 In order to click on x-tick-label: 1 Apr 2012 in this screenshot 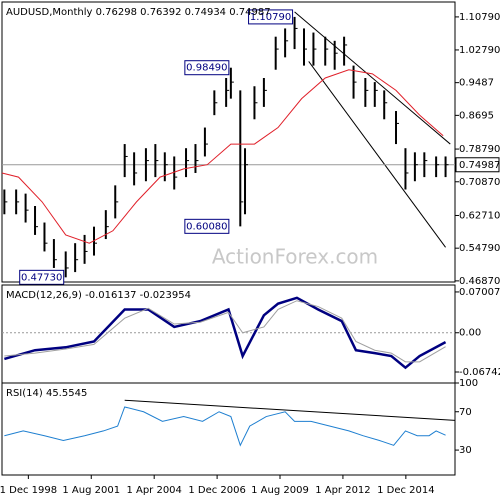, I will do `click(342, 490)`.